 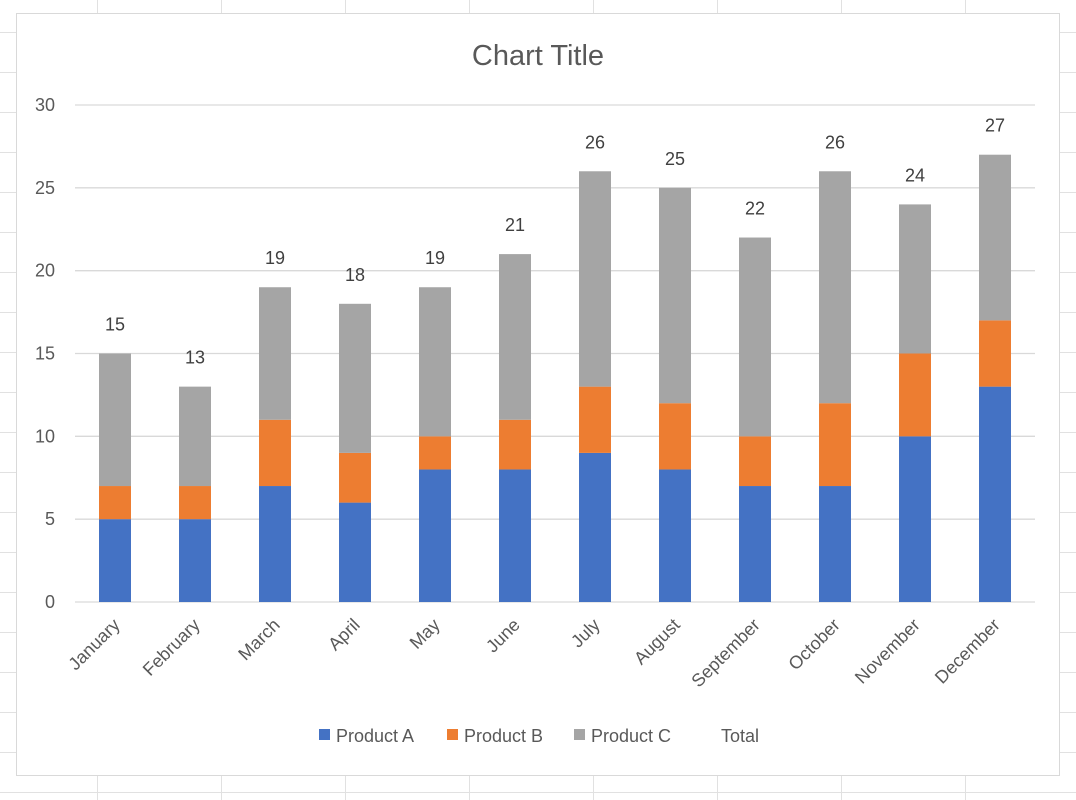 I want to click on y-axis: 0 5 10 15 20 25 30, so click(x=45, y=353).